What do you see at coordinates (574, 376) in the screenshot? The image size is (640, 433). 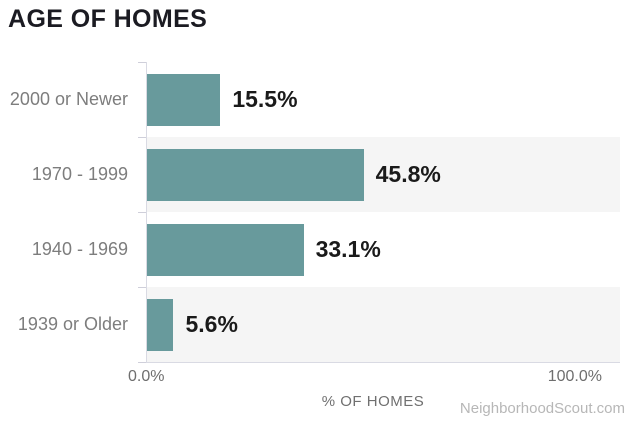 I see `x-tick-label-max: 100.0%` at bounding box center [574, 376].